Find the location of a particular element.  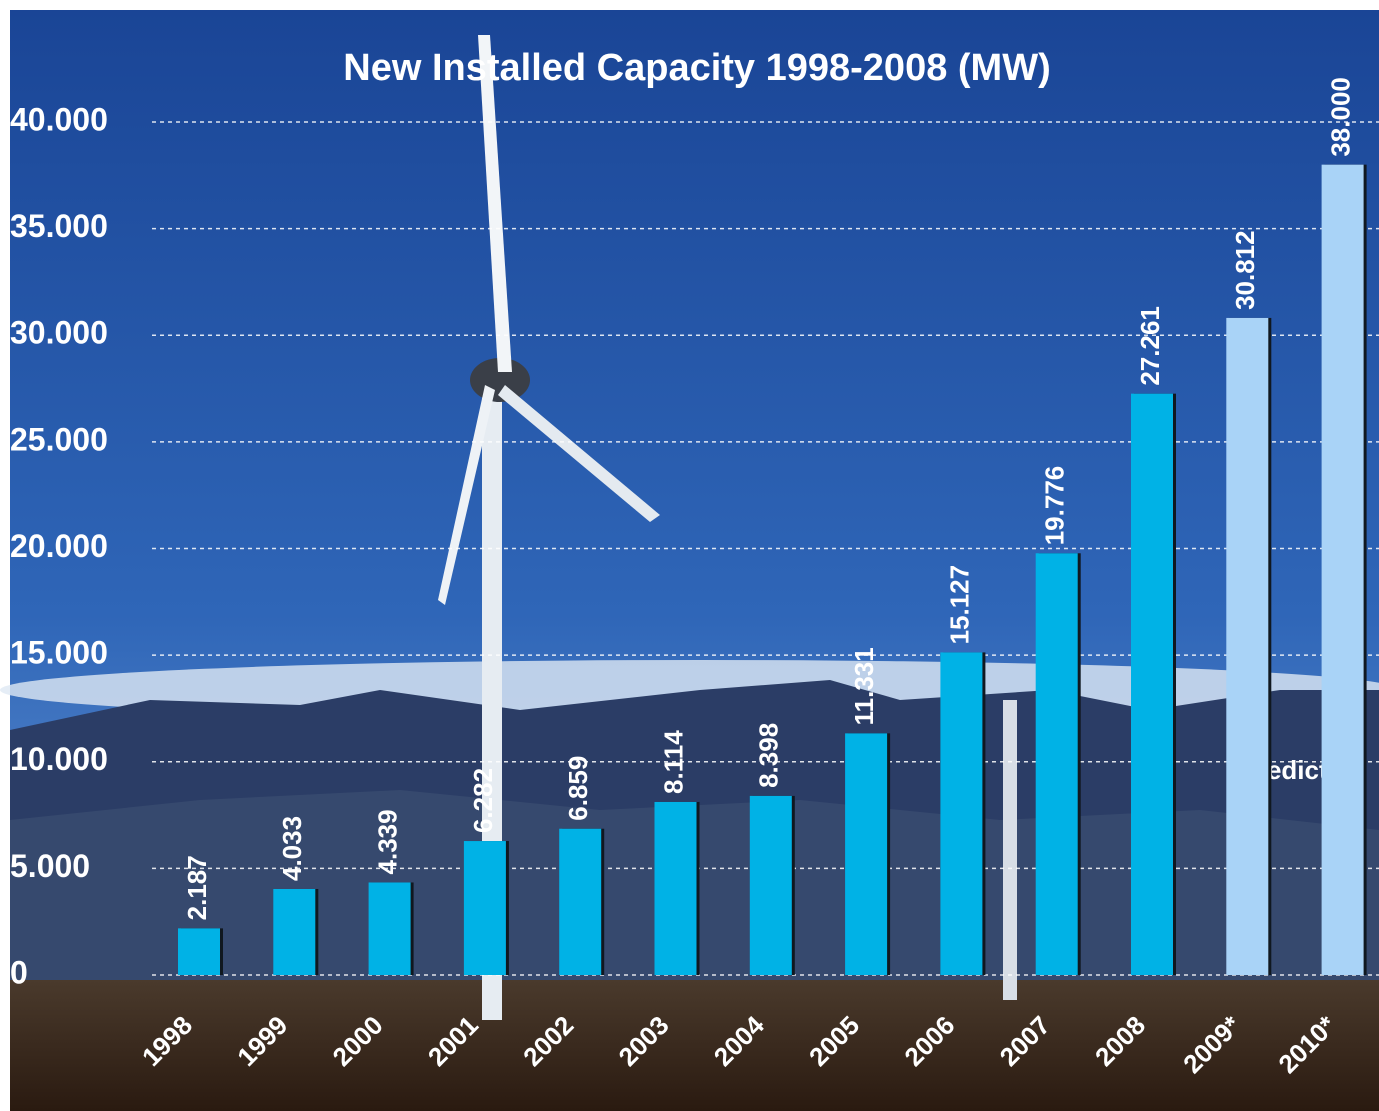

y-tick-label: 35.000 is located at coordinates (59, 226).